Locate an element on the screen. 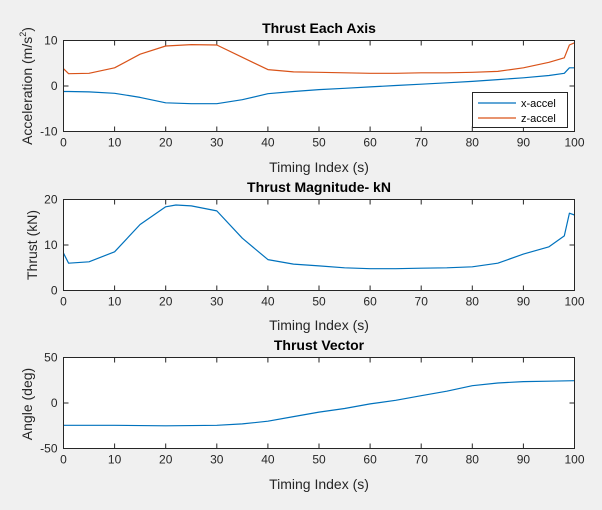  y-tick-labels-2: 0 10 20 is located at coordinates (51, 245).